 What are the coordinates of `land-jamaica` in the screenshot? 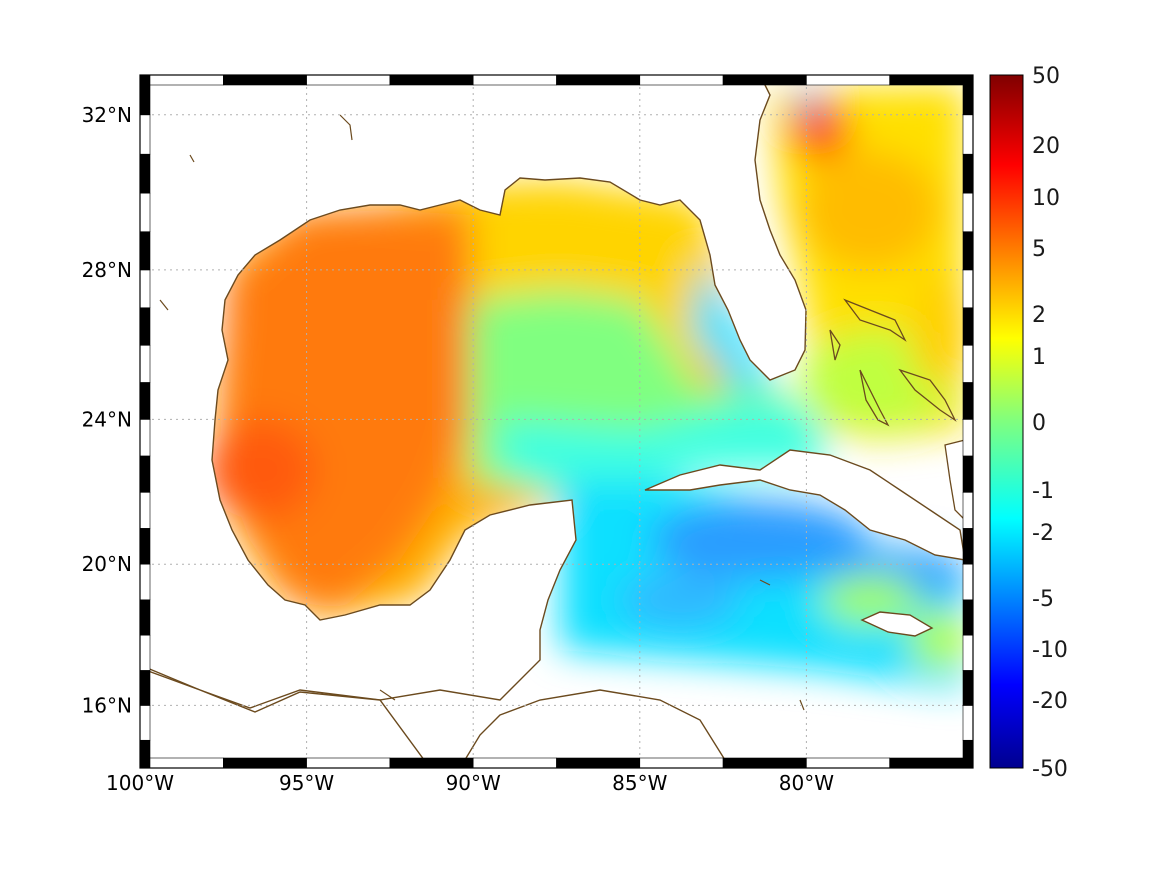 It's located at (897, 624).